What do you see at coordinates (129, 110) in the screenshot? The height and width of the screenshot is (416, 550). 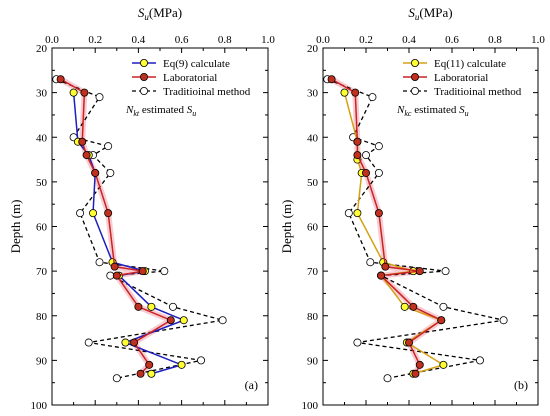 I see `note-n: N` at bounding box center [129, 110].